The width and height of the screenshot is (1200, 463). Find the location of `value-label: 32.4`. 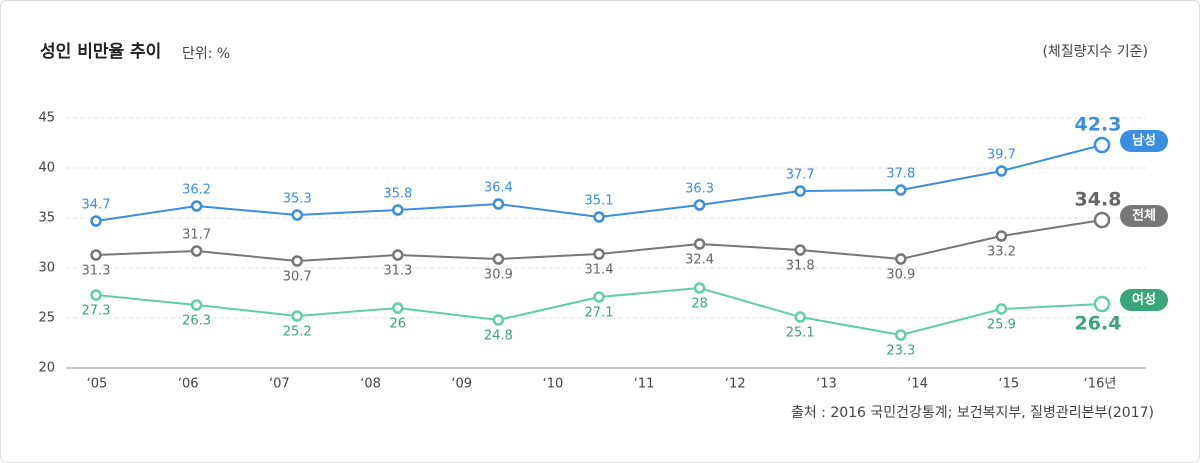

value-label: 32.4 is located at coordinates (699, 260).